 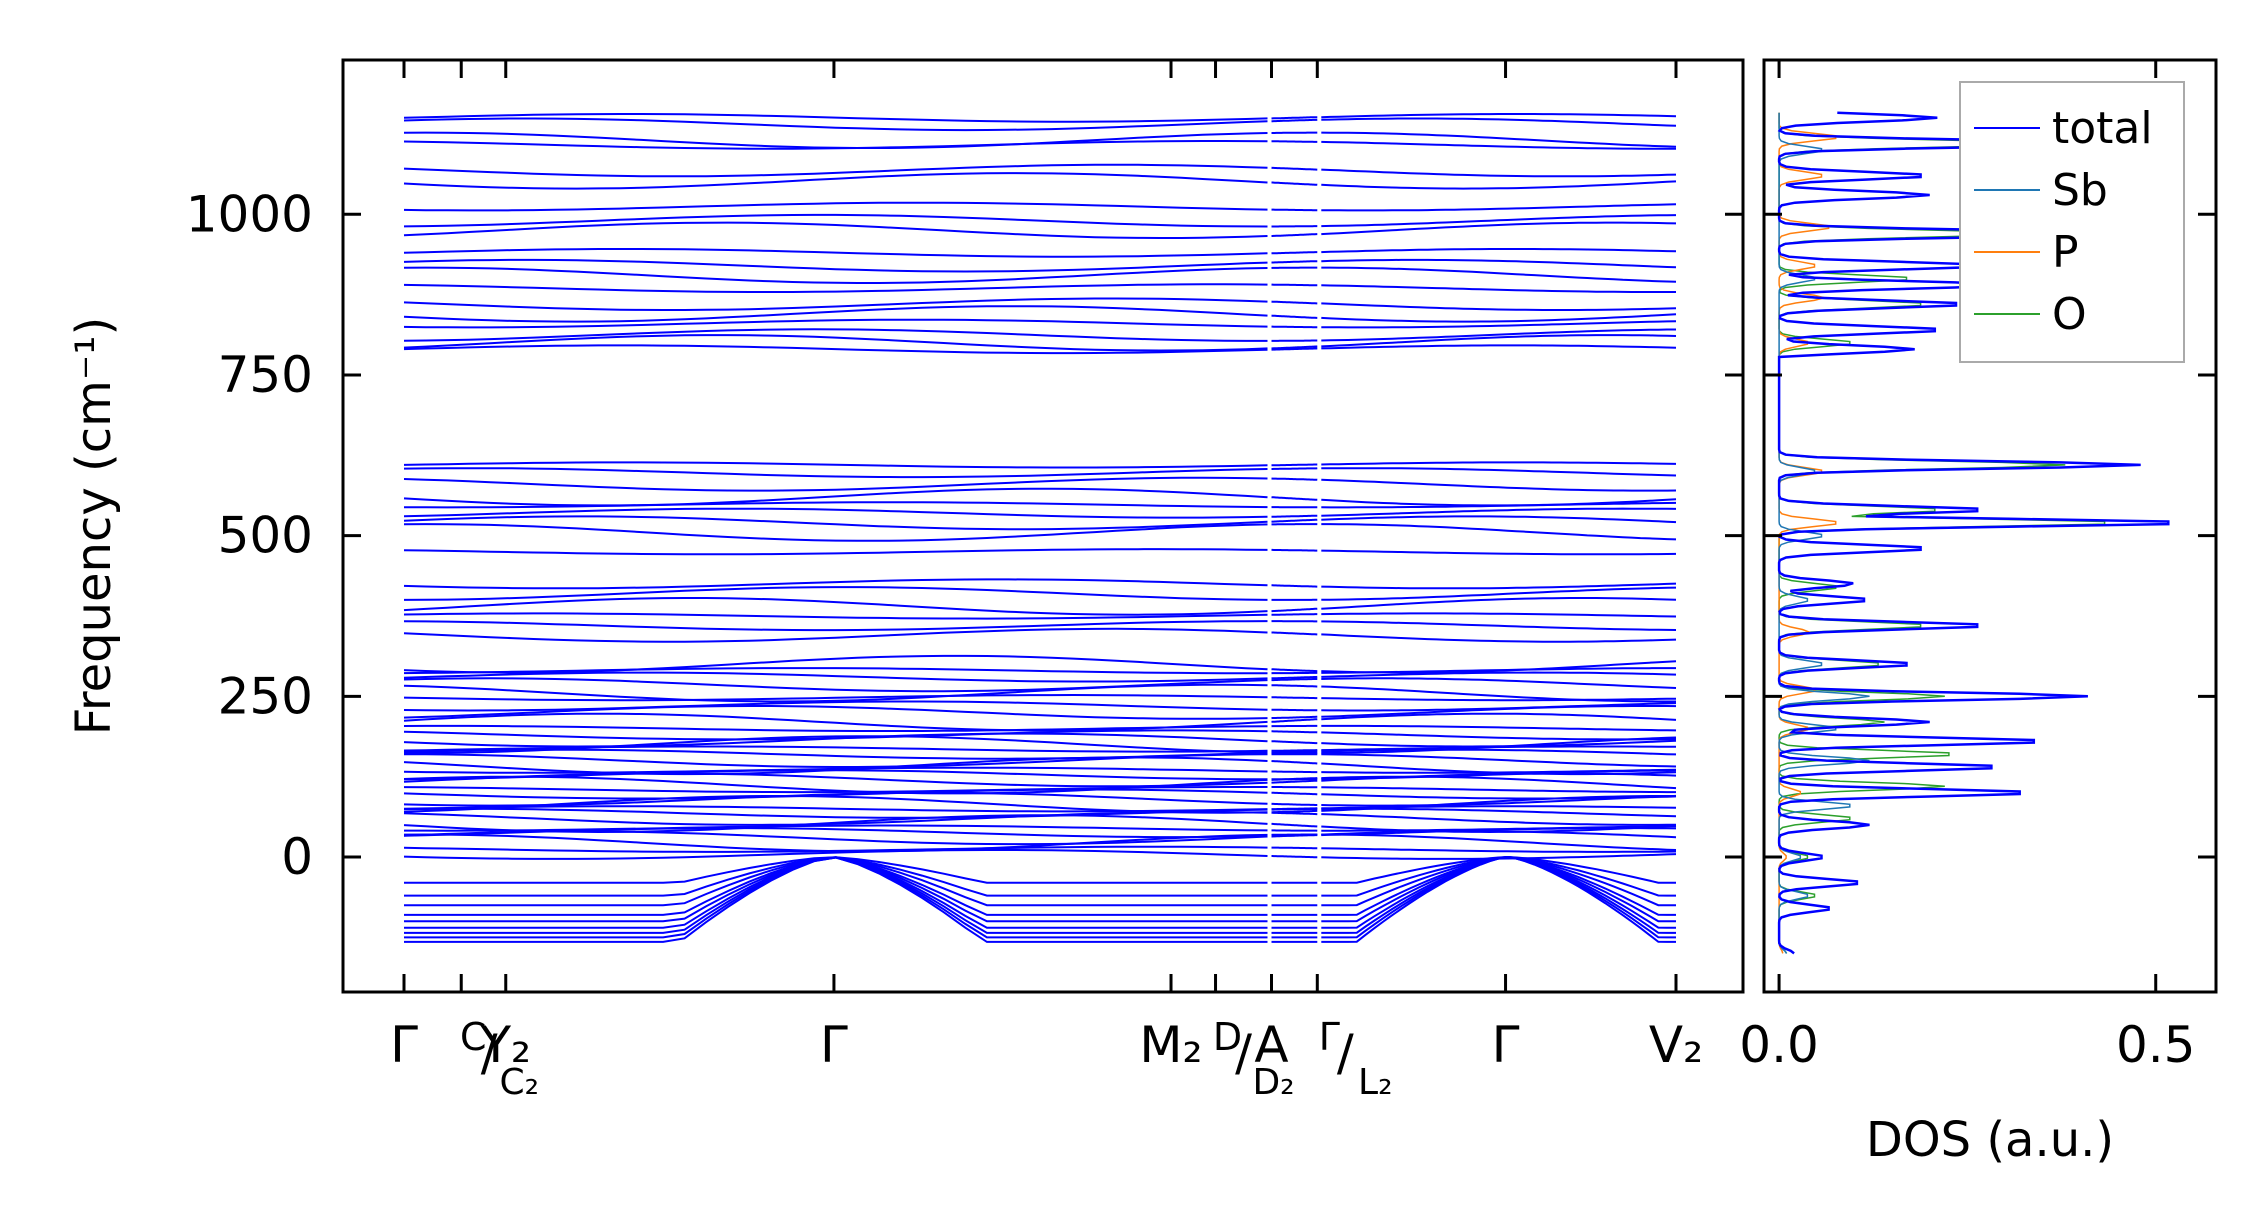 What do you see at coordinates (1273, 1082) in the screenshot?
I see `x-tick-label: D₂` at bounding box center [1273, 1082].